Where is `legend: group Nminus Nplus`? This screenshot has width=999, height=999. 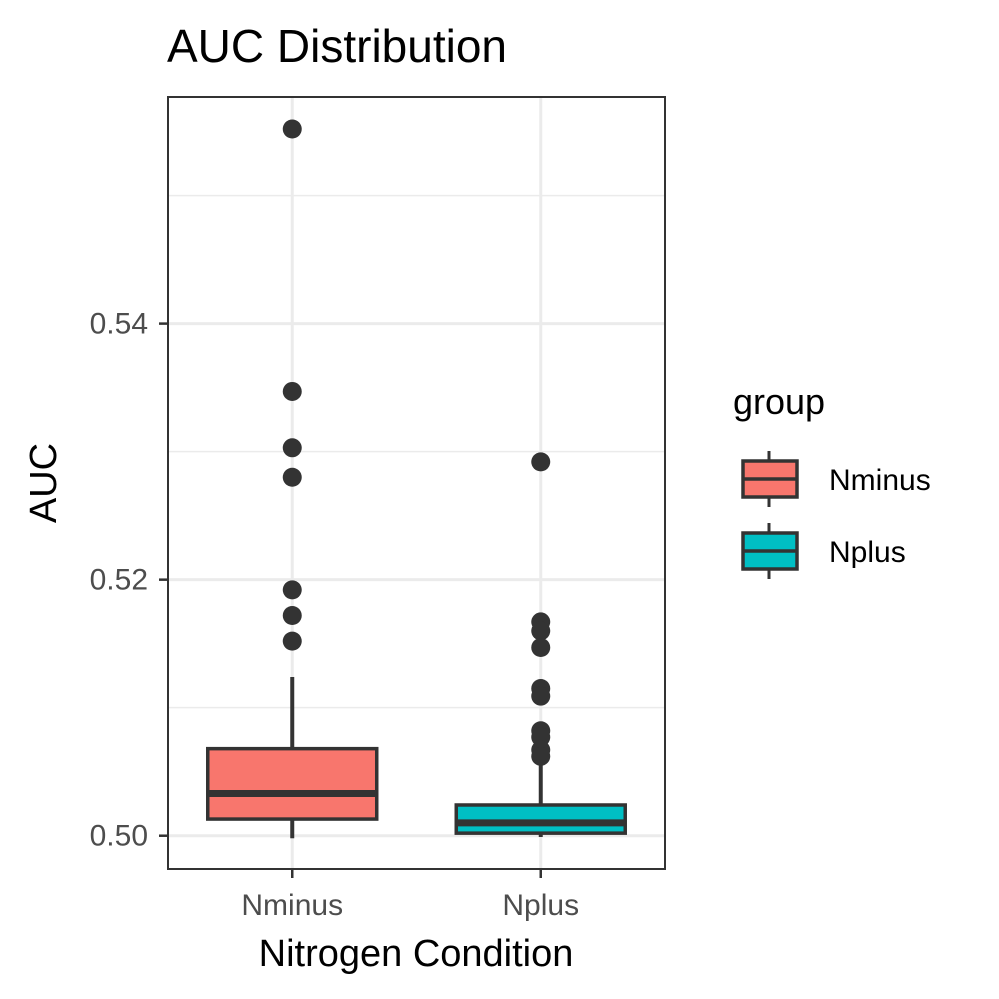
legend: group Nminus Nplus is located at coordinates (832, 480).